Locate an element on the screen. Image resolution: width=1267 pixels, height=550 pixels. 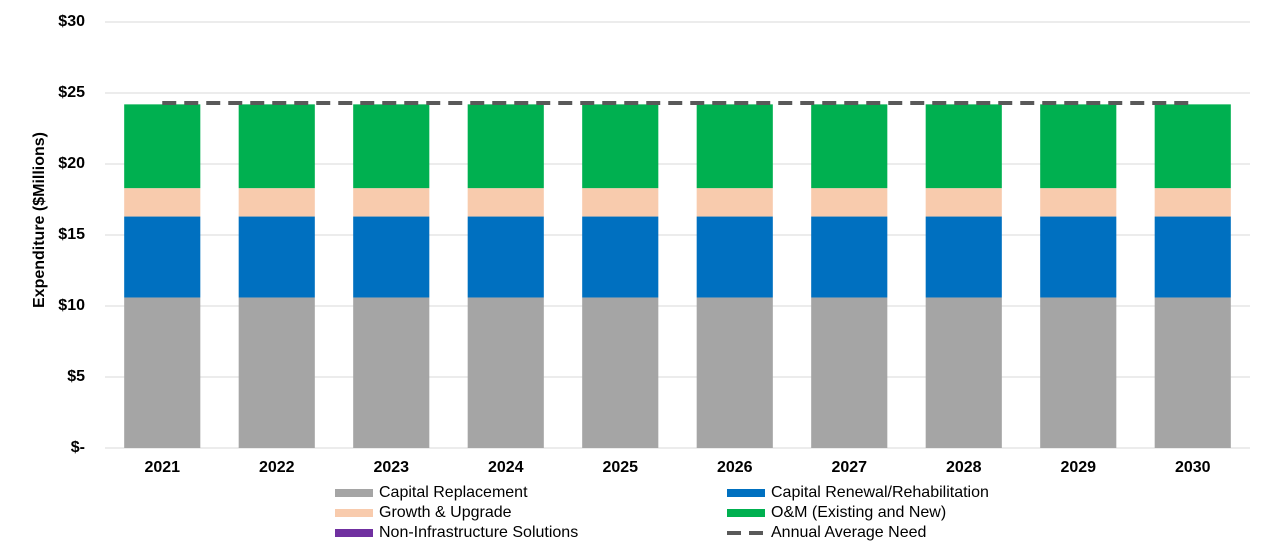
legend-label: Capital Replacement is located at coordinates (453, 492).